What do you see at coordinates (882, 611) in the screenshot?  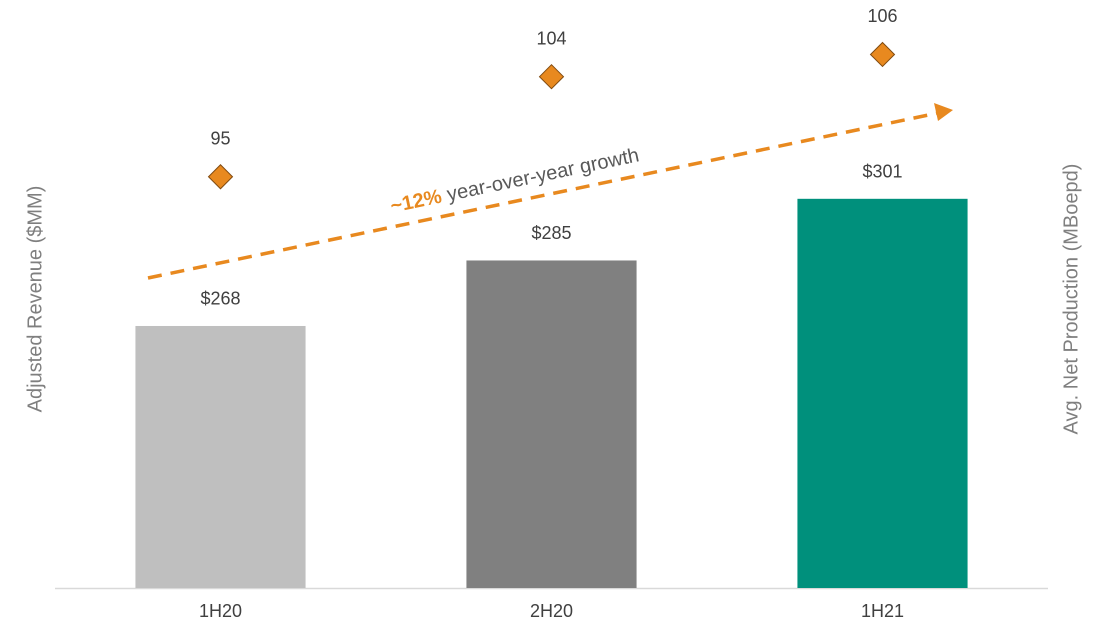 I see `x-tick-label: 1H21` at bounding box center [882, 611].